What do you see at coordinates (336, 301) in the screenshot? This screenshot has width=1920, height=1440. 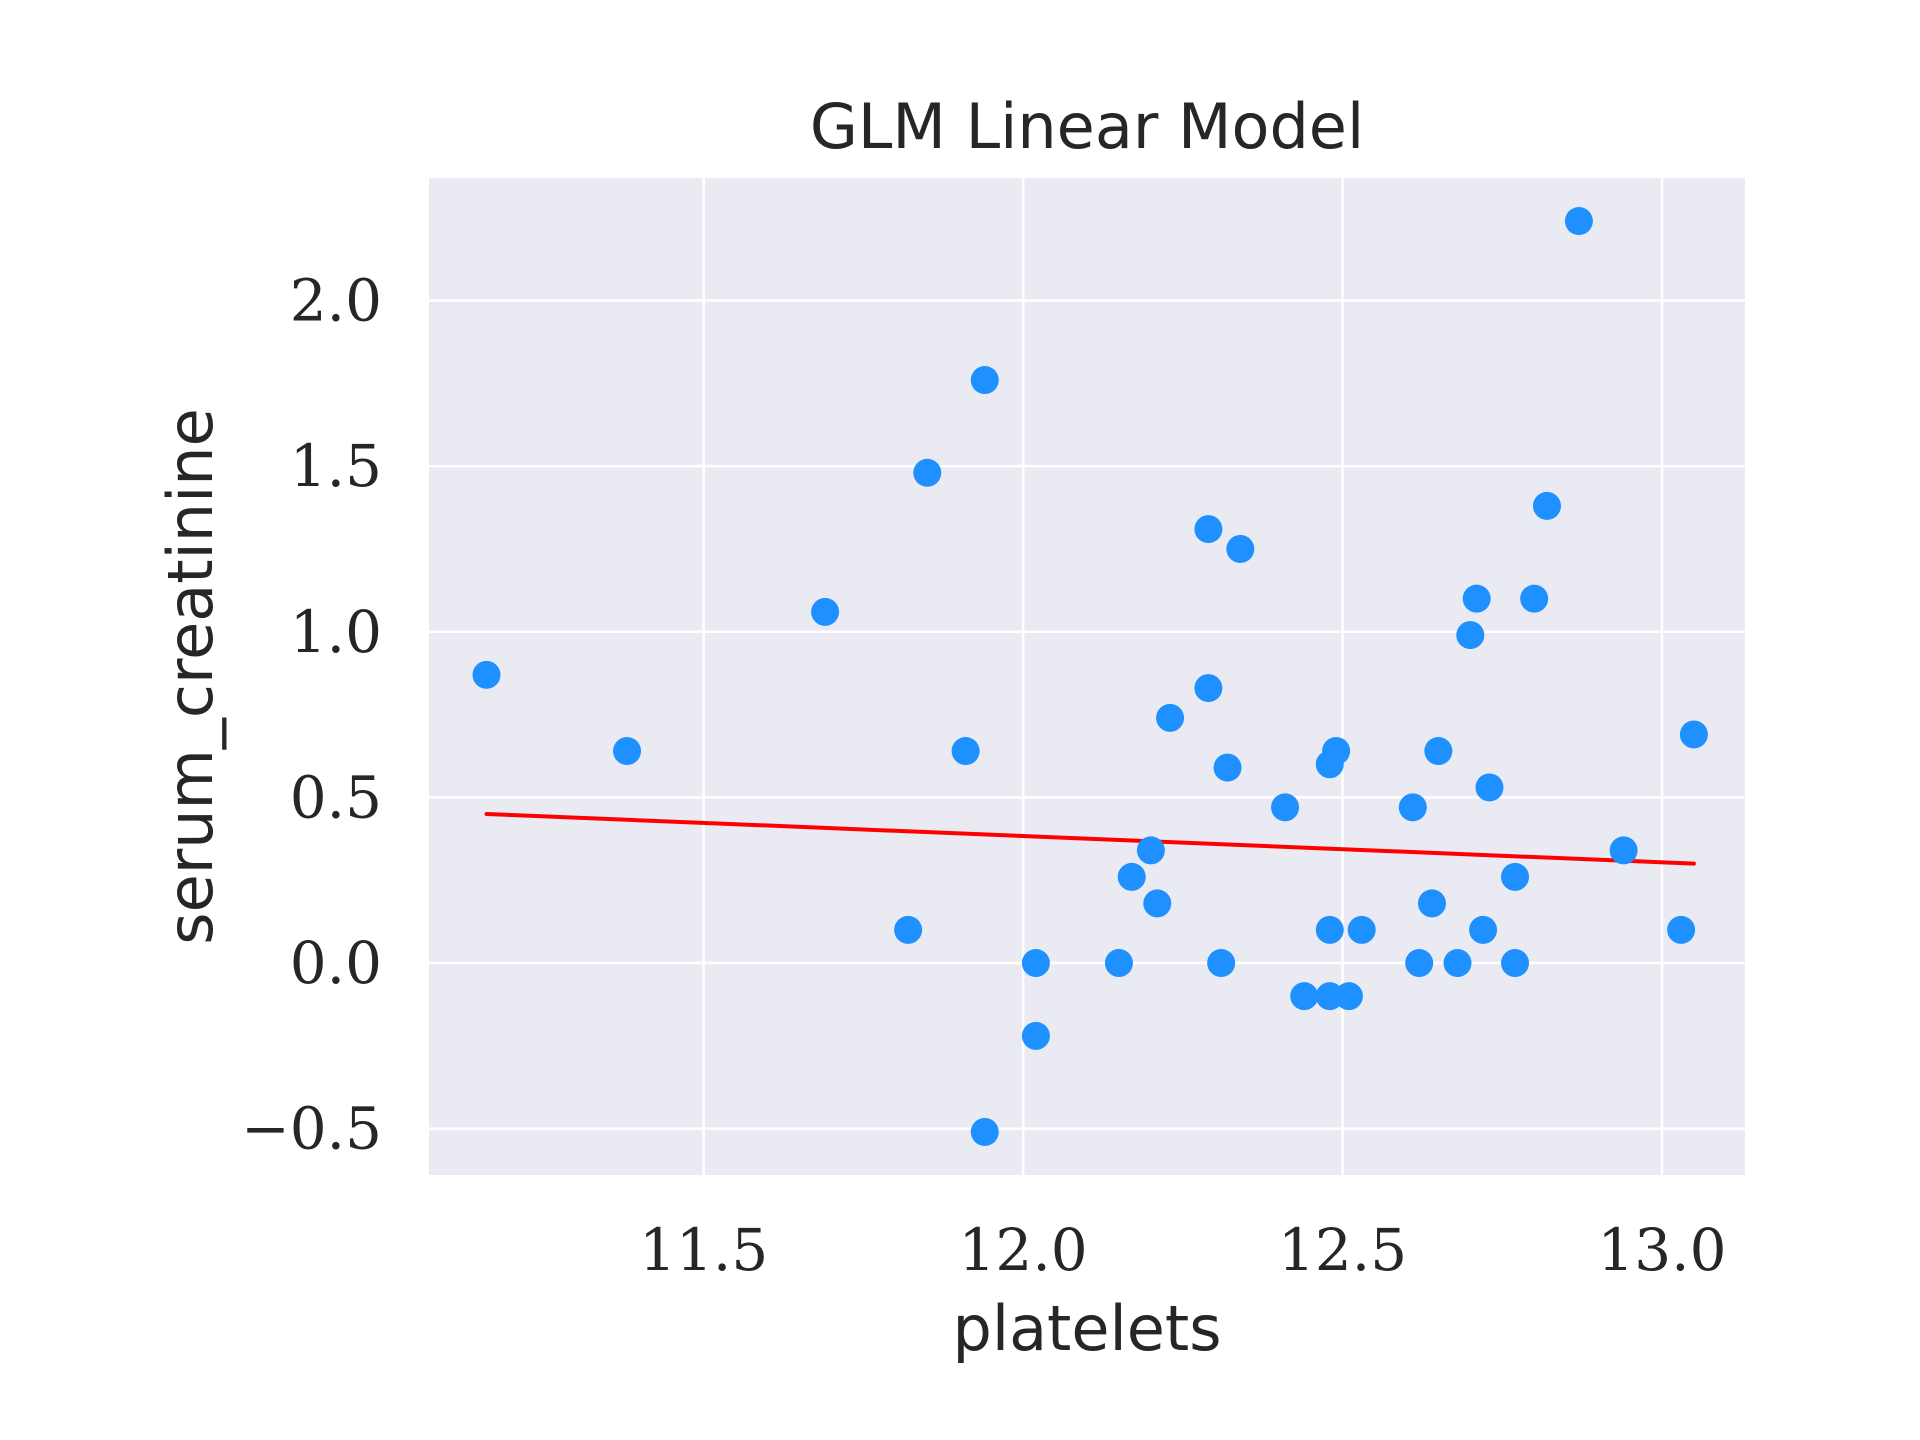 I see `y-tick-label: 2.0` at bounding box center [336, 301].